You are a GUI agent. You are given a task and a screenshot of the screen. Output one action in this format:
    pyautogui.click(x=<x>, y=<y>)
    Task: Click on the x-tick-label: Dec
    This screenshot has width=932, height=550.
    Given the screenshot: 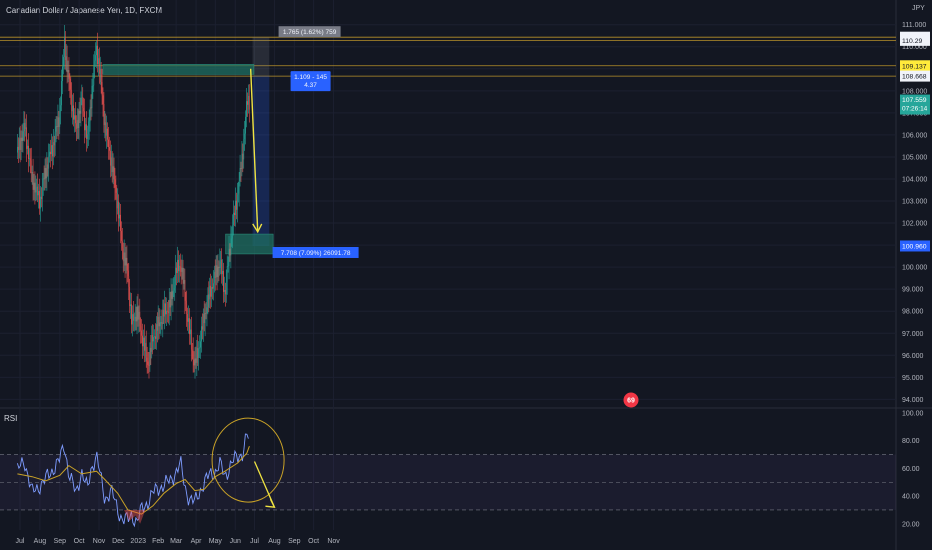 What is the action you would take?
    pyautogui.click(x=118, y=541)
    